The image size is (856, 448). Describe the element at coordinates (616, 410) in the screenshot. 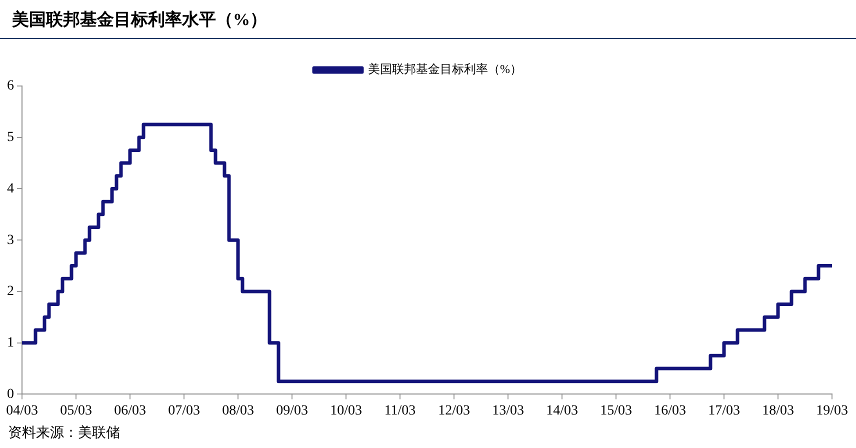

I see `x-tick-label: 15/03` at that location.